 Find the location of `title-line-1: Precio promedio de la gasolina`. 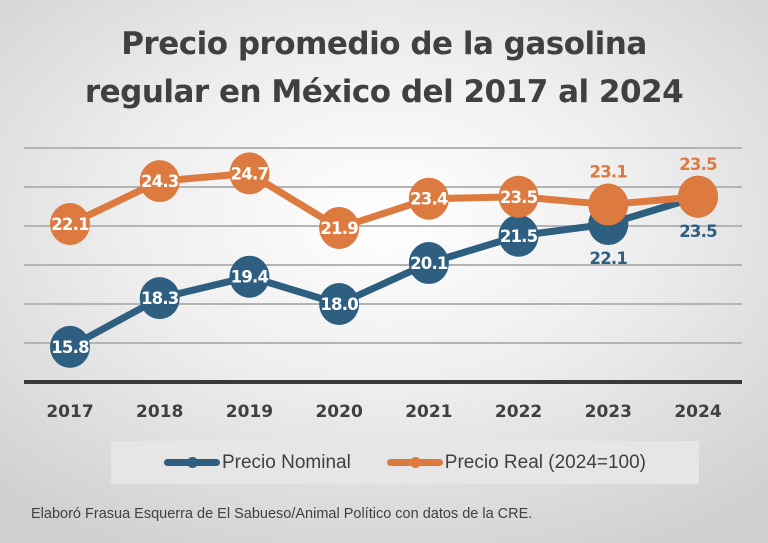

title-line-1: Precio promedio de la gasolina is located at coordinates (384, 44).